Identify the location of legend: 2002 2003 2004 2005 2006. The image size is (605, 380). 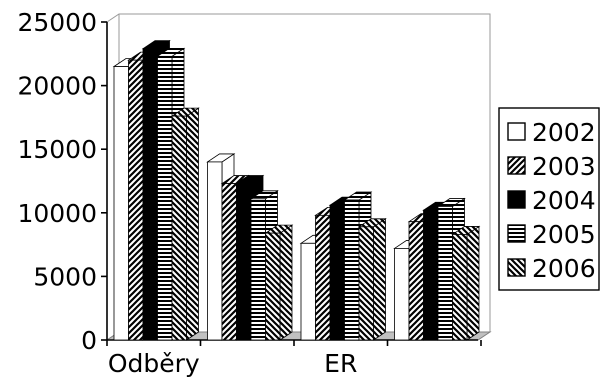
(549, 199).